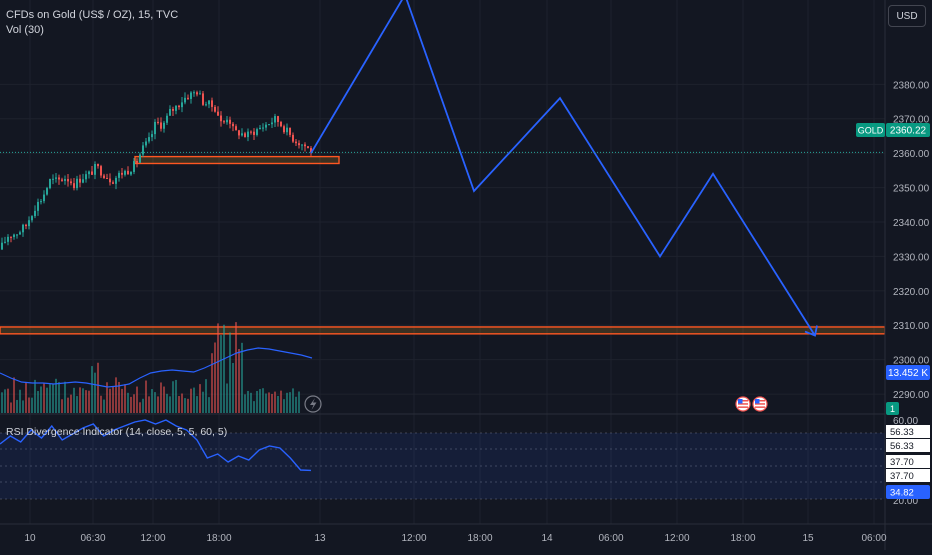  Describe the element at coordinates (156, 367) in the screenshot. I see `volume-ma-line` at that location.